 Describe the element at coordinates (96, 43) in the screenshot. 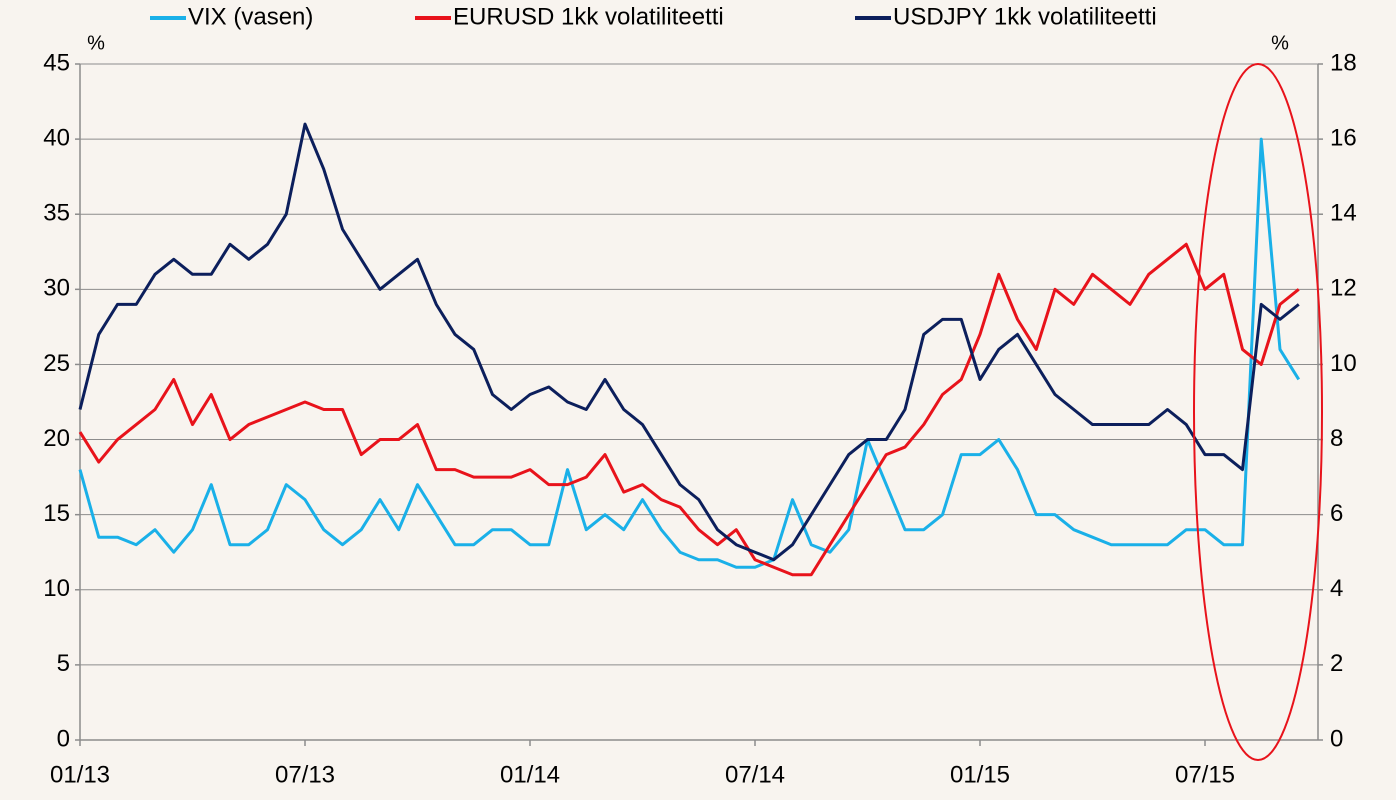

I see `y-unit: %` at that location.